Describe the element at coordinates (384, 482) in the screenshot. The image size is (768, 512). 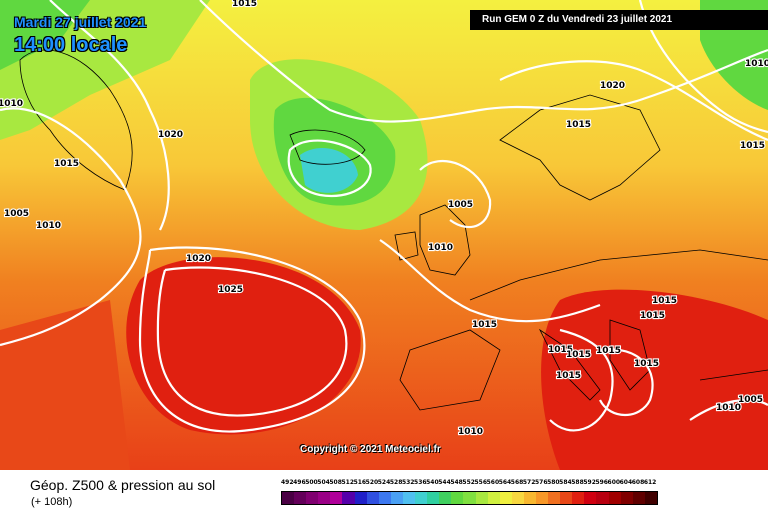
I see `color-scale-tick: 524` at that location.